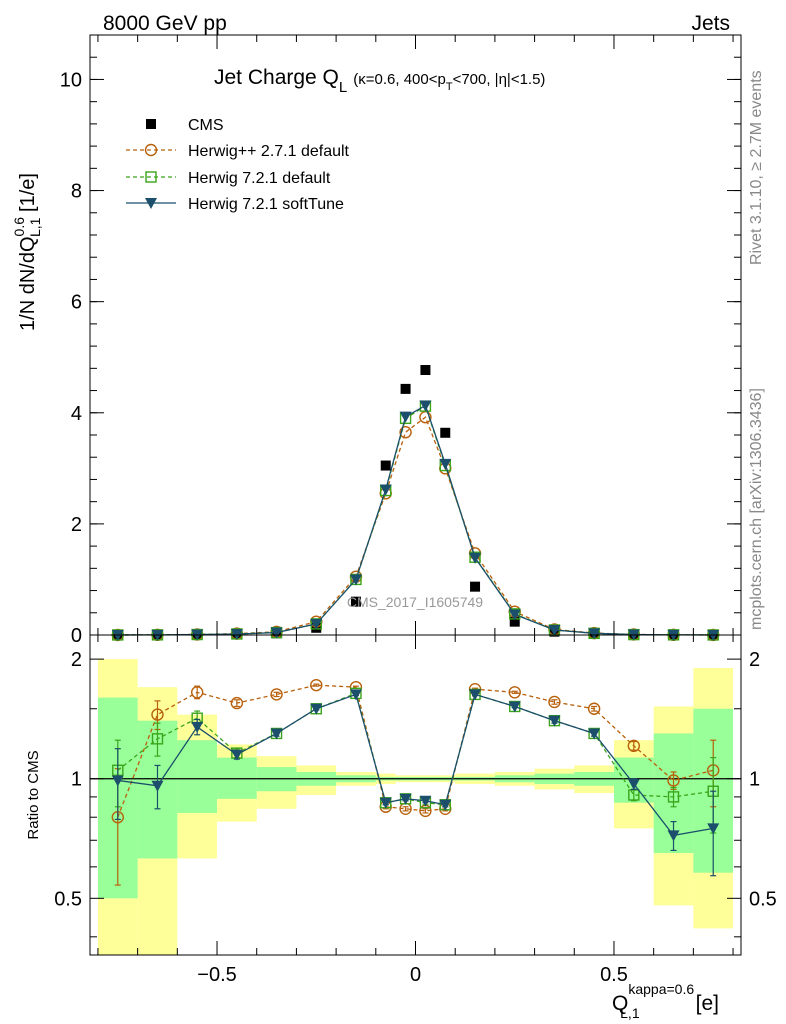 The width and height of the screenshot is (786, 1024). I want to click on header-left: 8000 GeV pp, so click(165, 23).